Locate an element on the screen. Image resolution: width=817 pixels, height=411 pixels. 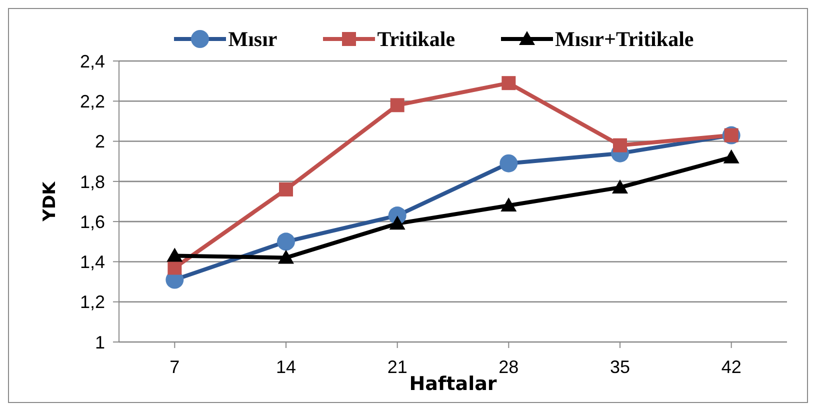
legend-label: Mısır+Tritikale is located at coordinates (624, 39).